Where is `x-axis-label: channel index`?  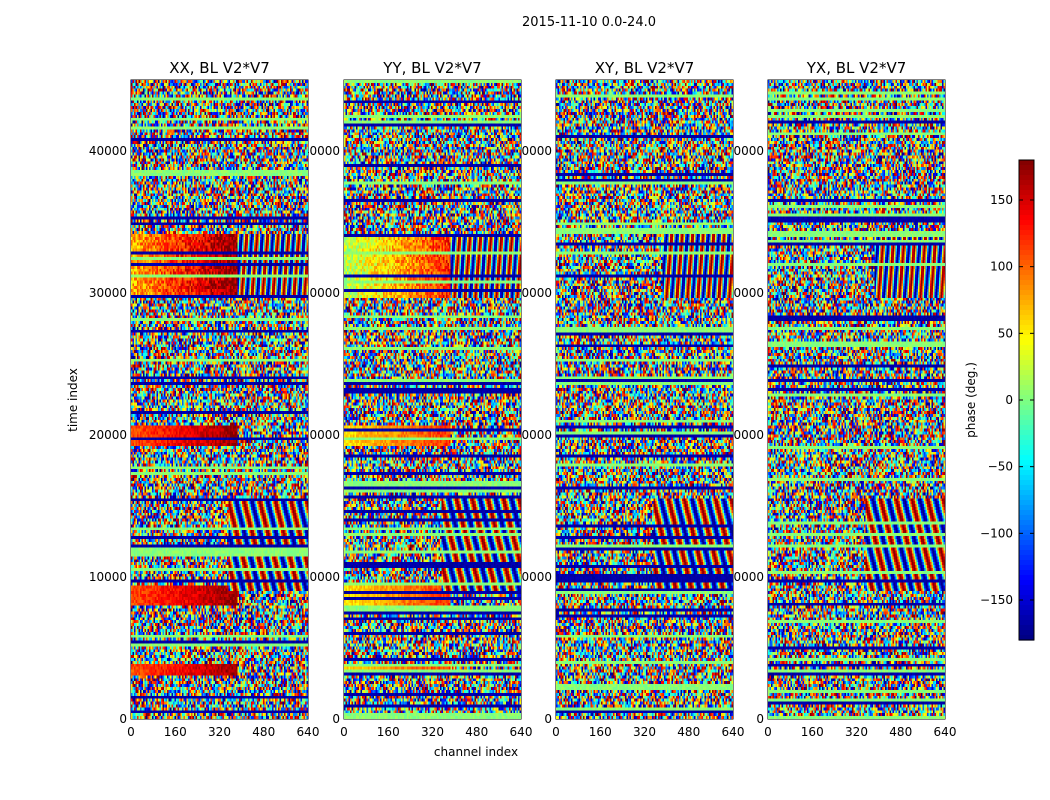
x-axis-label: channel index is located at coordinates (476, 752).